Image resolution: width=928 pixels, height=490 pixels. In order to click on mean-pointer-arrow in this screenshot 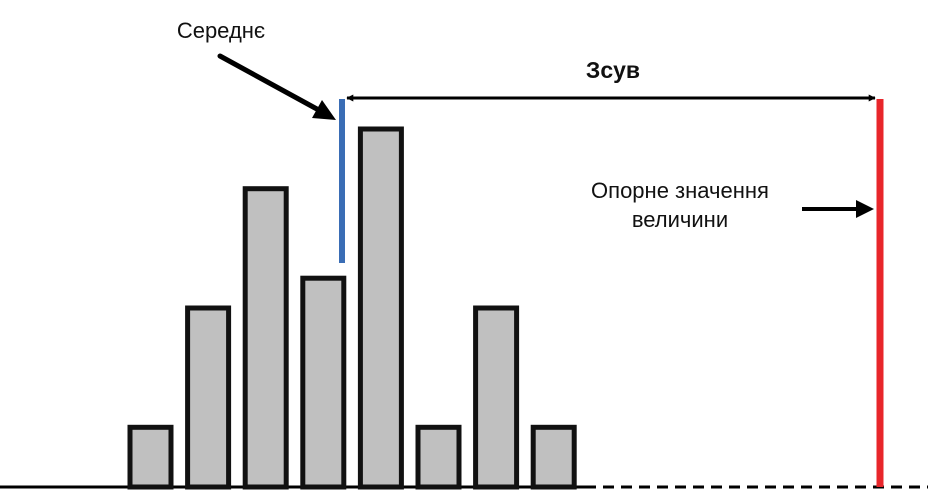, I will do `click(273, 85)`.